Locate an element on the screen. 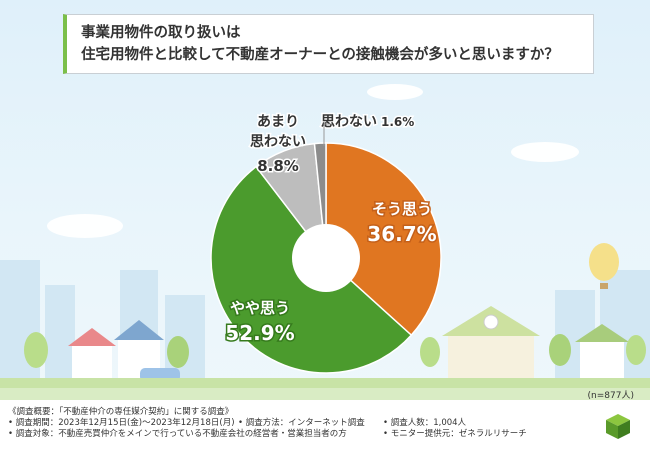 The height and width of the screenshot is (450, 650). sample-size-label: (n=877人) is located at coordinates (610, 396).